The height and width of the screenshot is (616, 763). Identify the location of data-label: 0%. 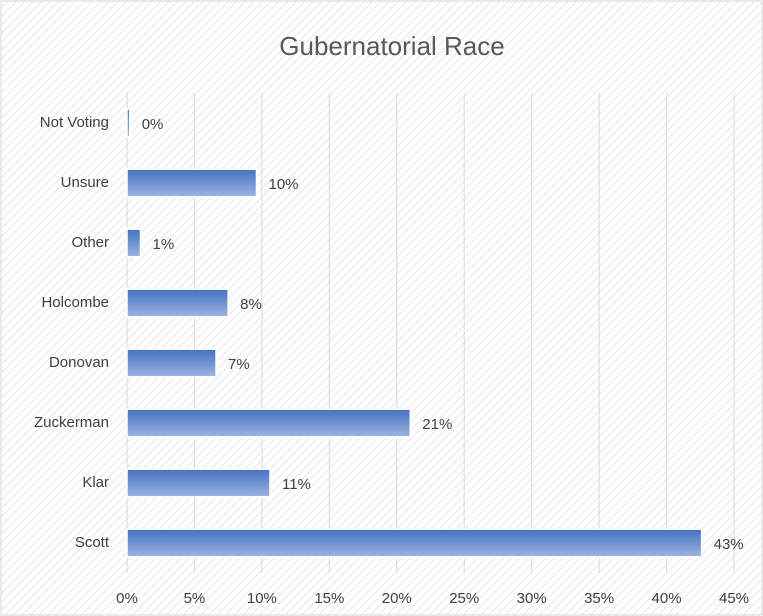
(153, 124).